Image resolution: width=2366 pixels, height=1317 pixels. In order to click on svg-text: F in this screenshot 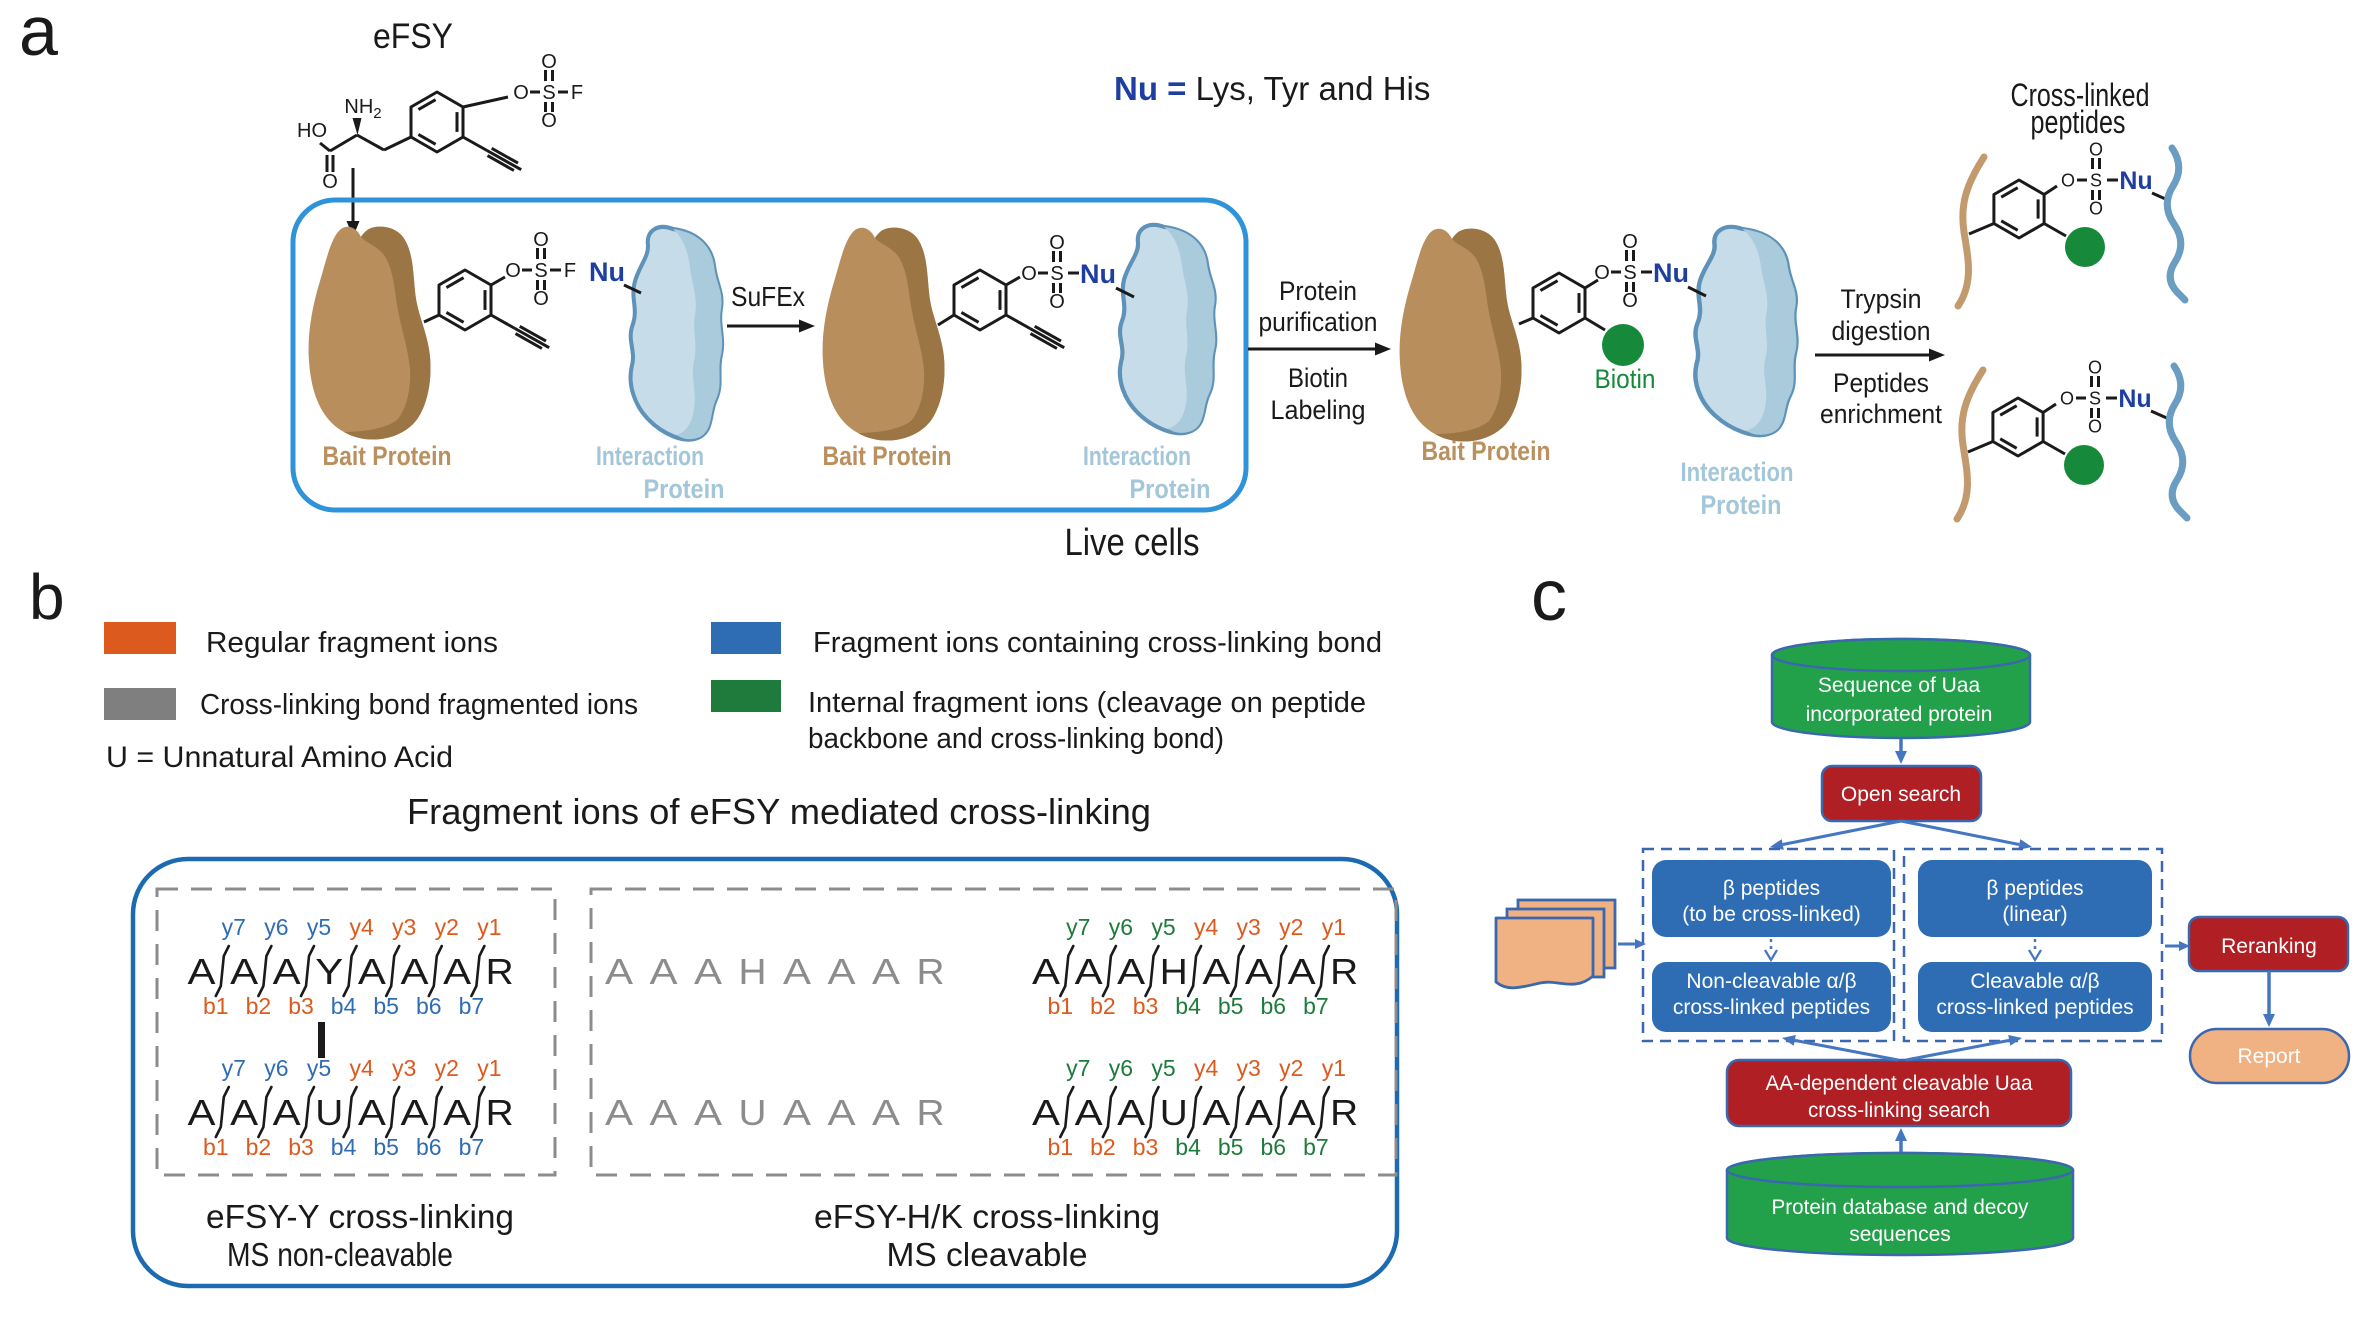, I will do `click(577, 93)`.